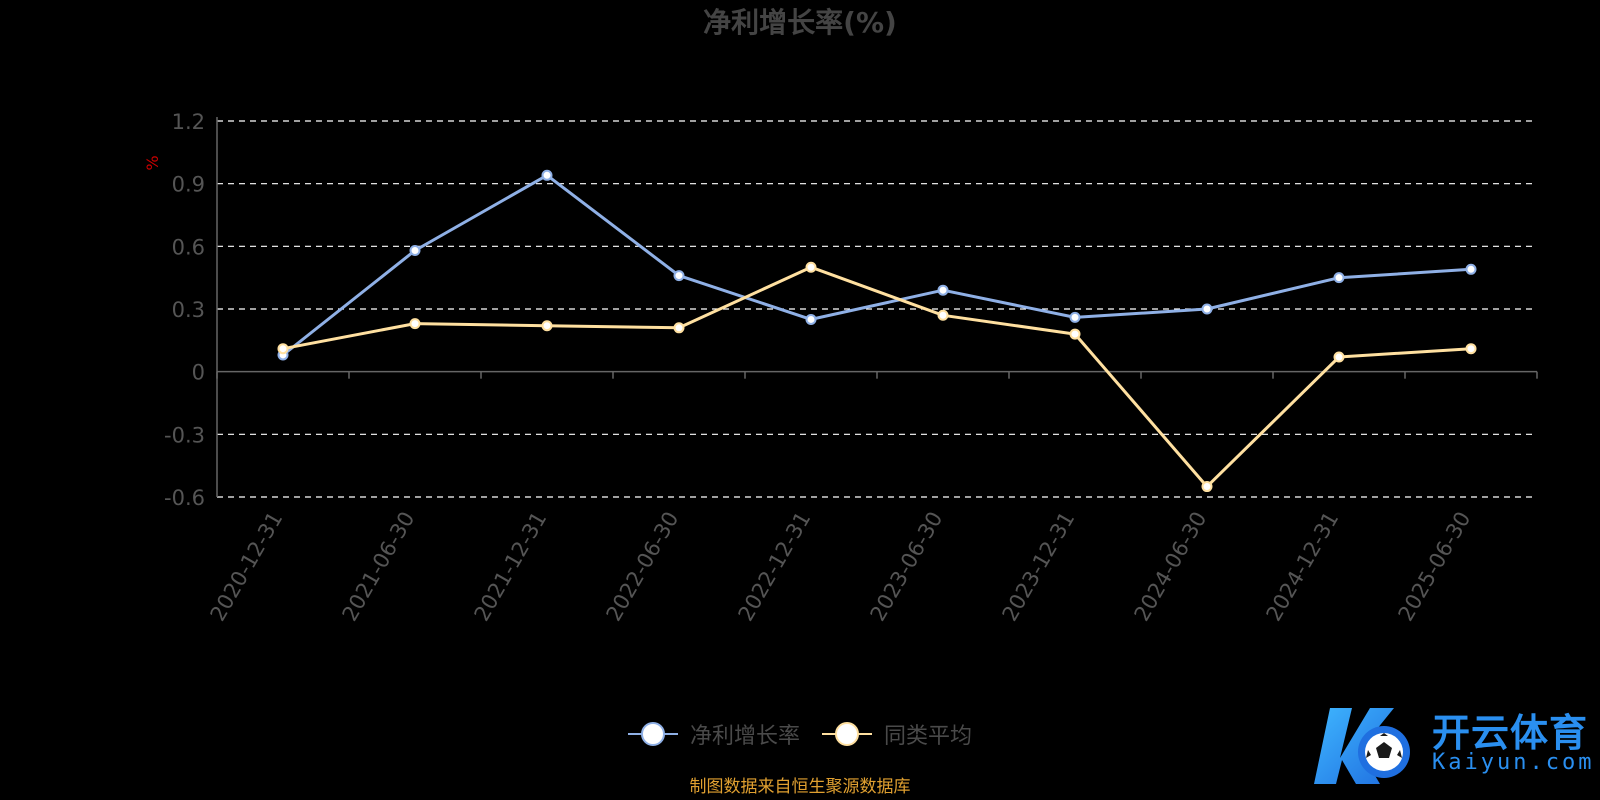 This screenshot has width=1600, height=800. Describe the element at coordinates (643, 567) in the screenshot. I see `x-tick-label: 2022-06-30` at that location.